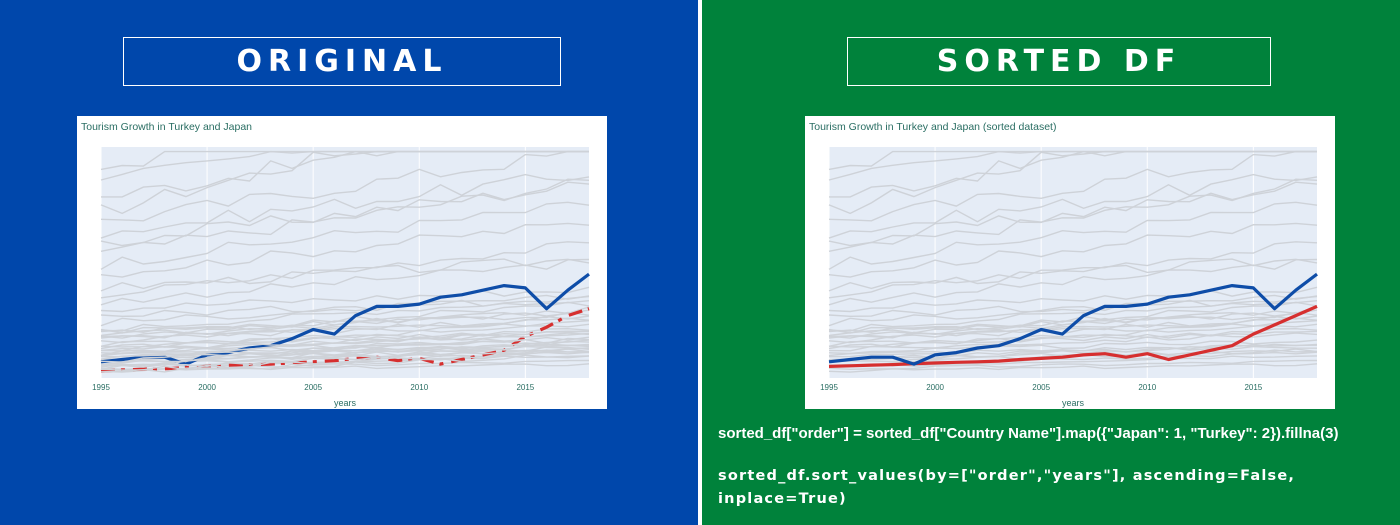 The width and height of the screenshot is (1400, 525). I want to click on chart-title: Tourism Growth in Turkey and Japan, so click(166, 127).